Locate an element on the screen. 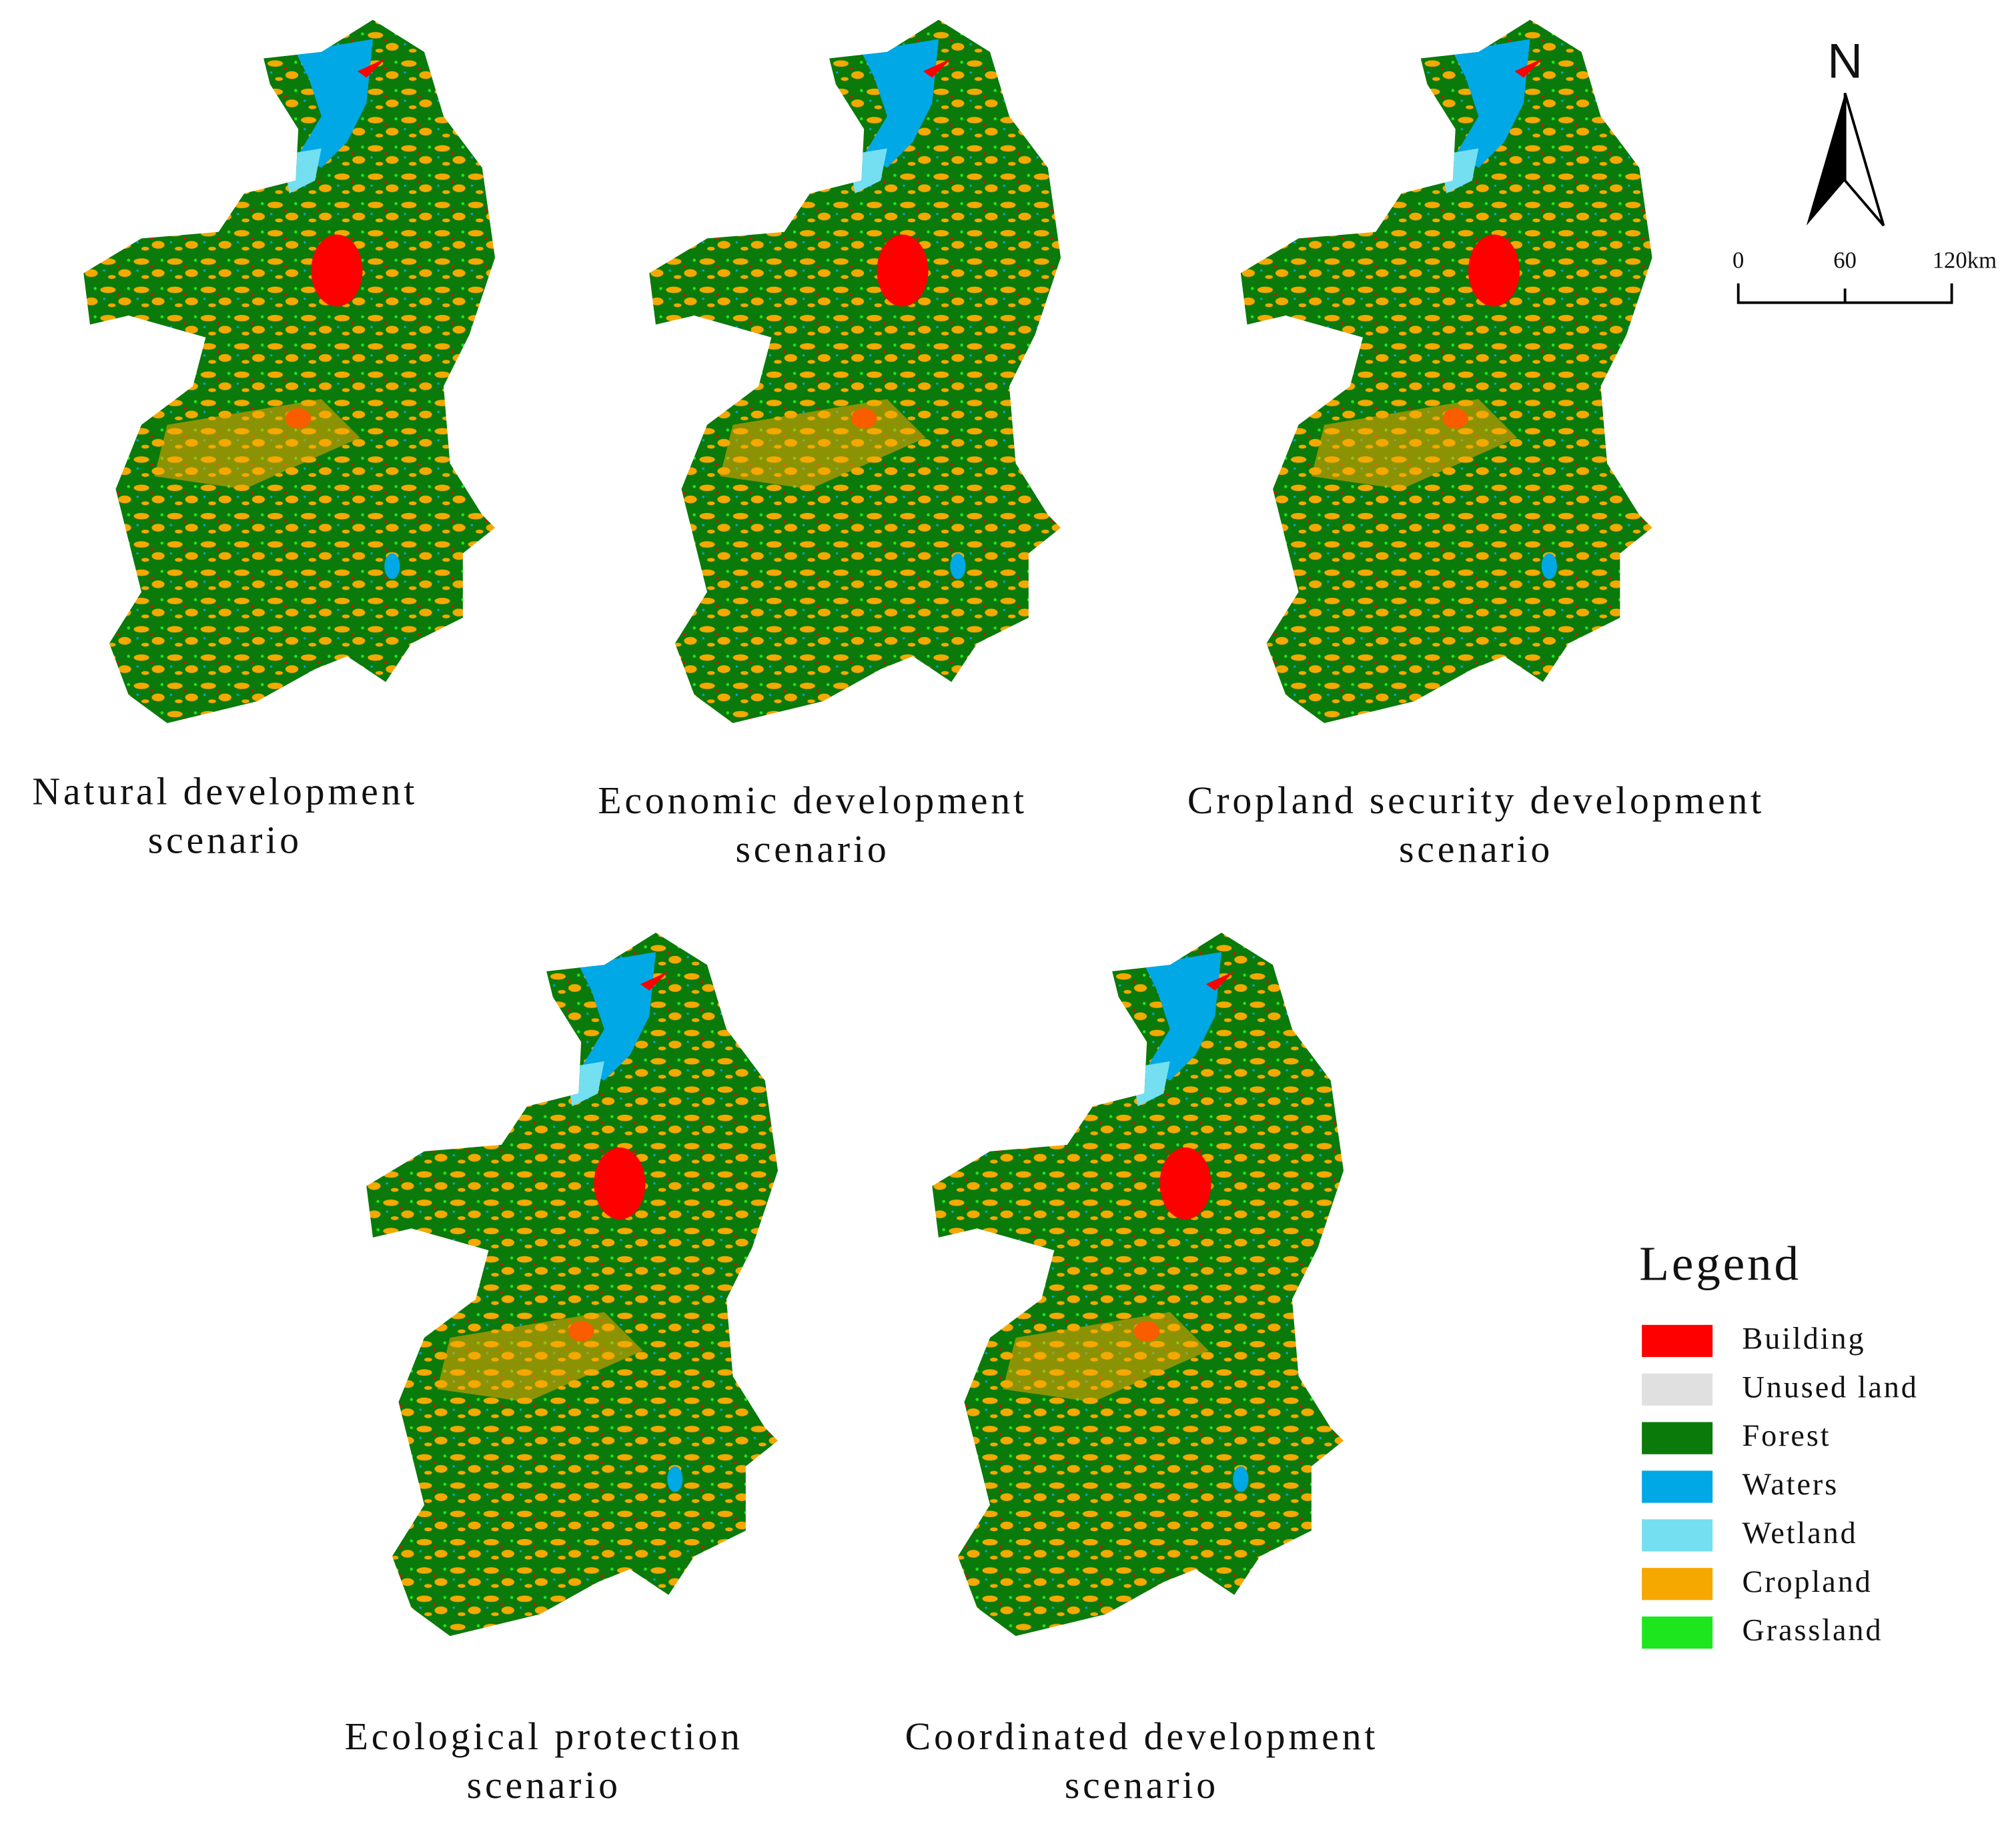 Image resolution: width=2016 pixels, height=1832 pixels. panel-caption: Natural development is located at coordinates (225, 791).